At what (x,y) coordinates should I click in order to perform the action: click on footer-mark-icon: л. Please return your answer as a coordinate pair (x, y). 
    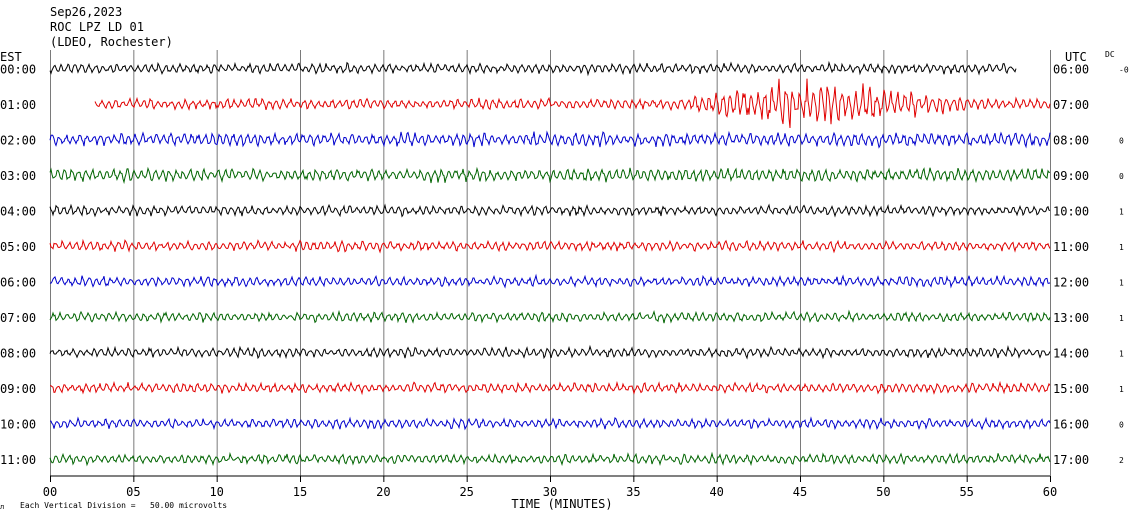
    Looking at the image, I should click on (2, 507).